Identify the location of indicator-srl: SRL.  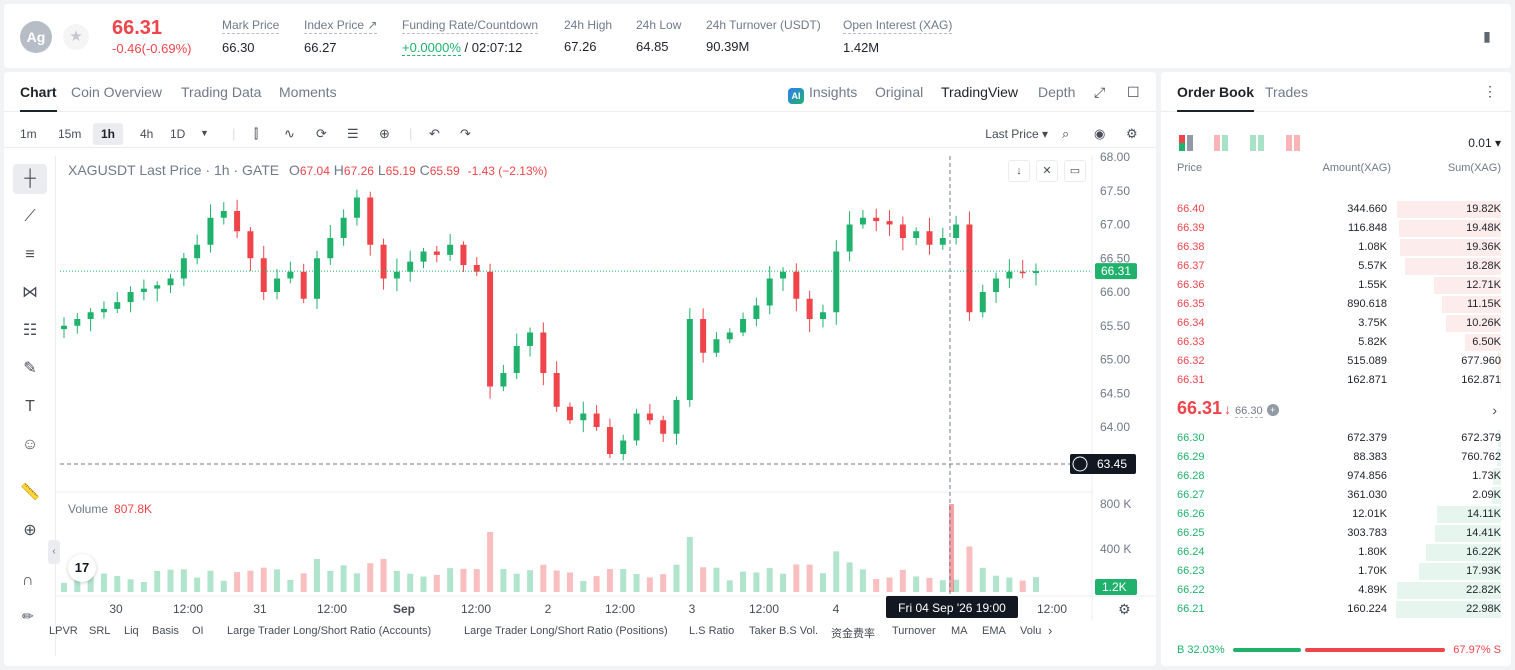
(100, 631).